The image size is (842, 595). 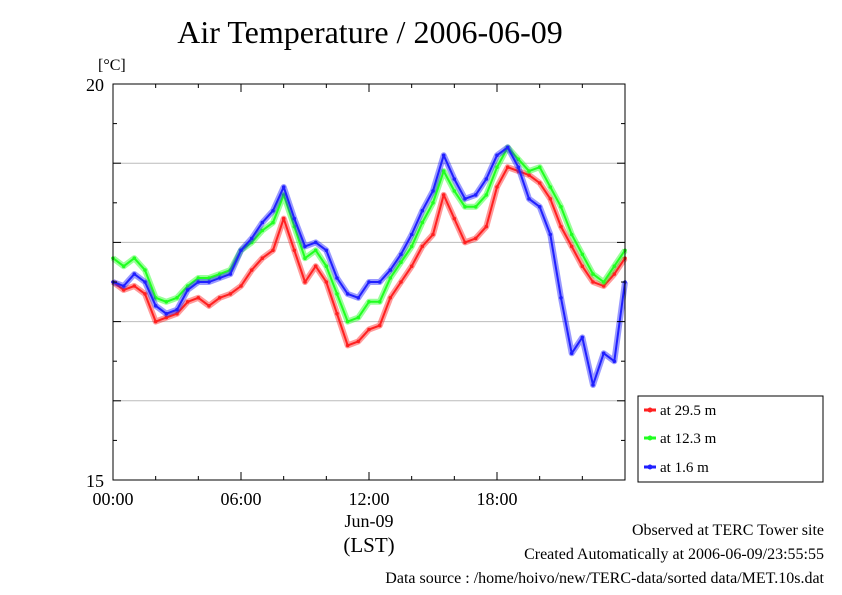 What do you see at coordinates (95, 85) in the screenshot?
I see `y-tick-label: 20` at bounding box center [95, 85].